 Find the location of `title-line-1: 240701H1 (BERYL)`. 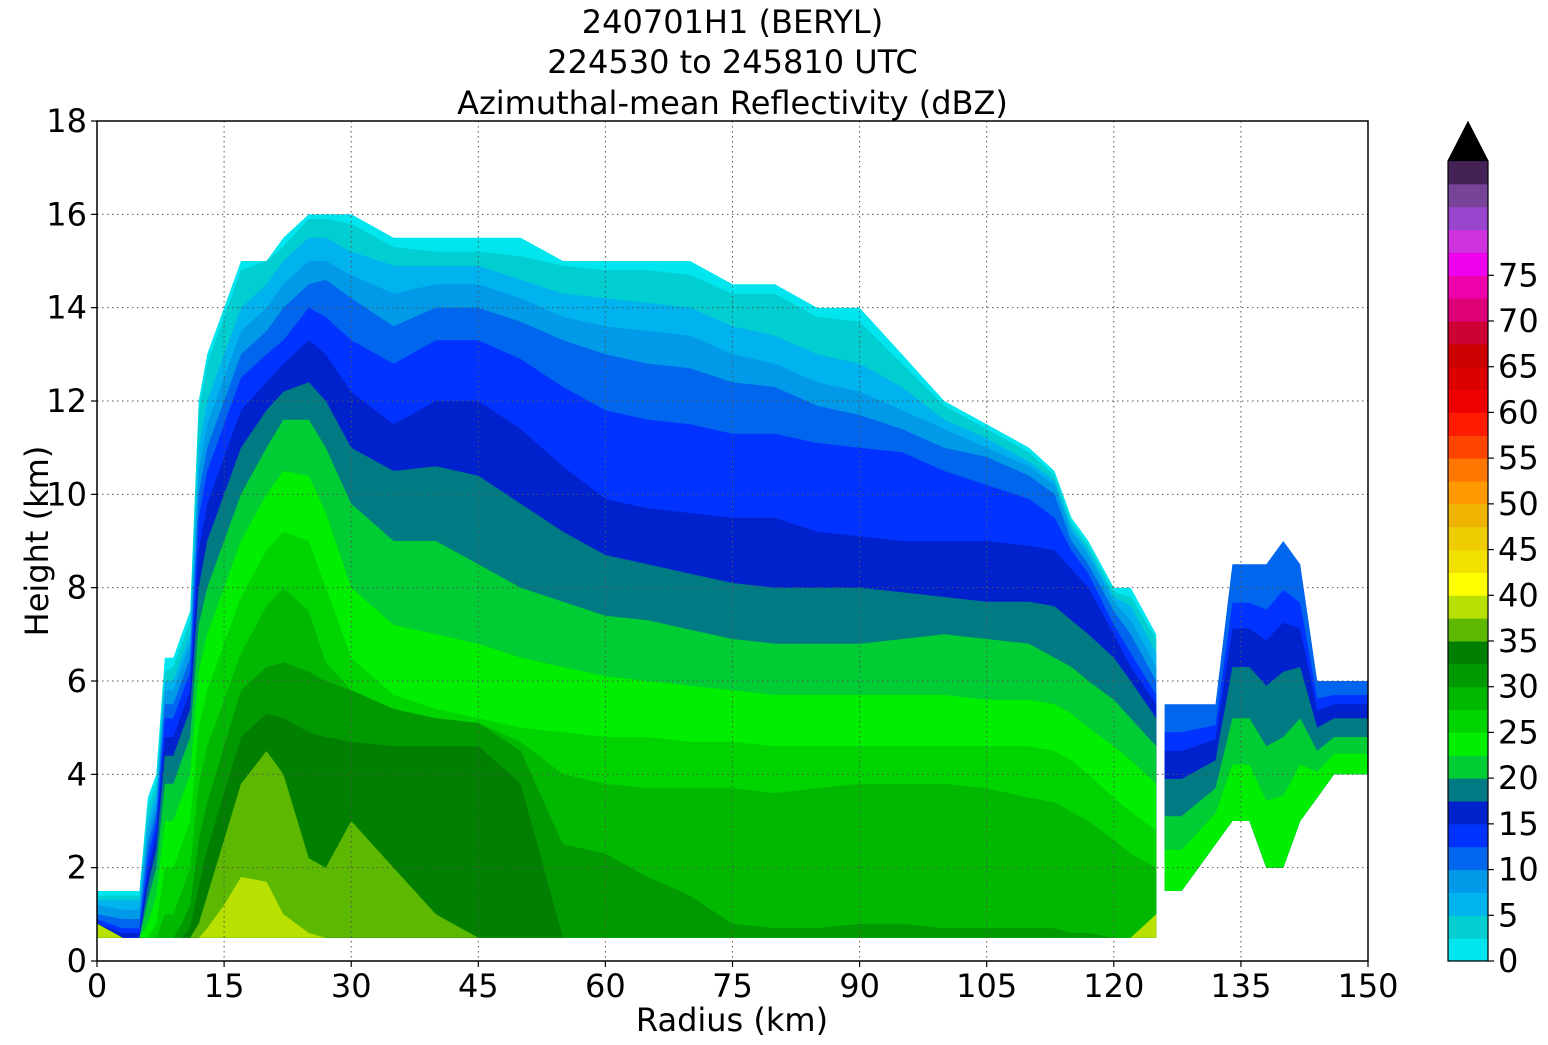

title-line-1: 240701H1 (BERYL) is located at coordinates (732, 22).